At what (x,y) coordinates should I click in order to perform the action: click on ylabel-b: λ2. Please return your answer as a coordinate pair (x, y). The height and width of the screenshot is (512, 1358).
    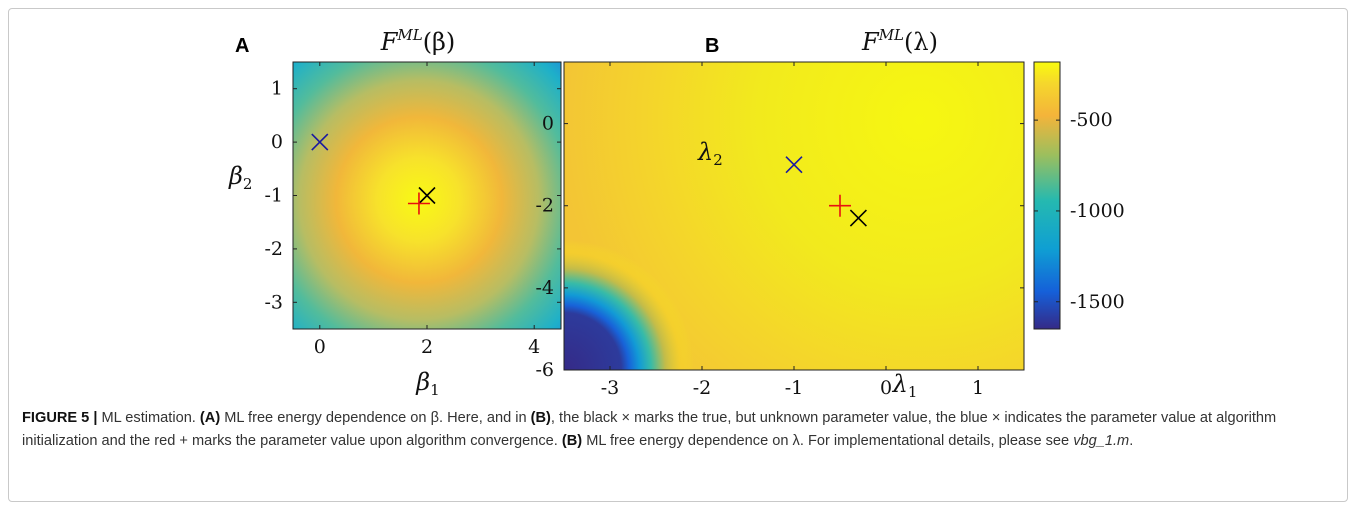
    Looking at the image, I should click on (710, 153).